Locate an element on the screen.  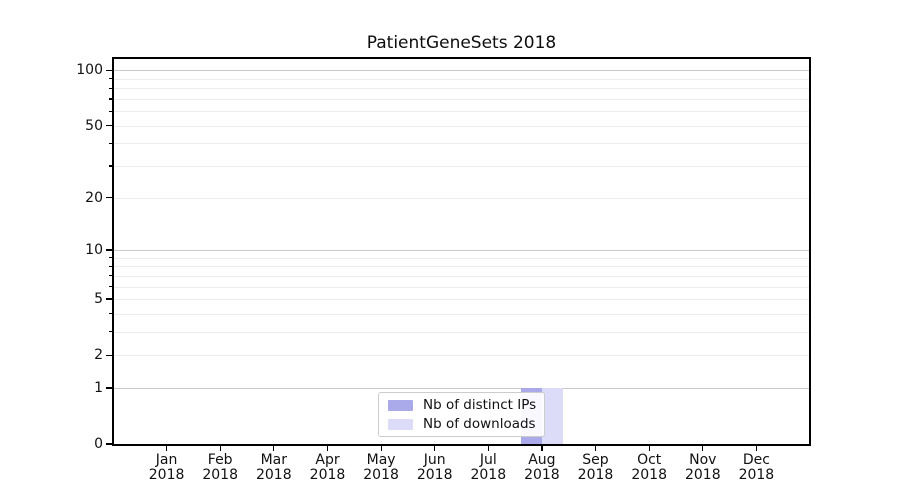
x-tick-month: Oct is located at coordinates (649, 460).